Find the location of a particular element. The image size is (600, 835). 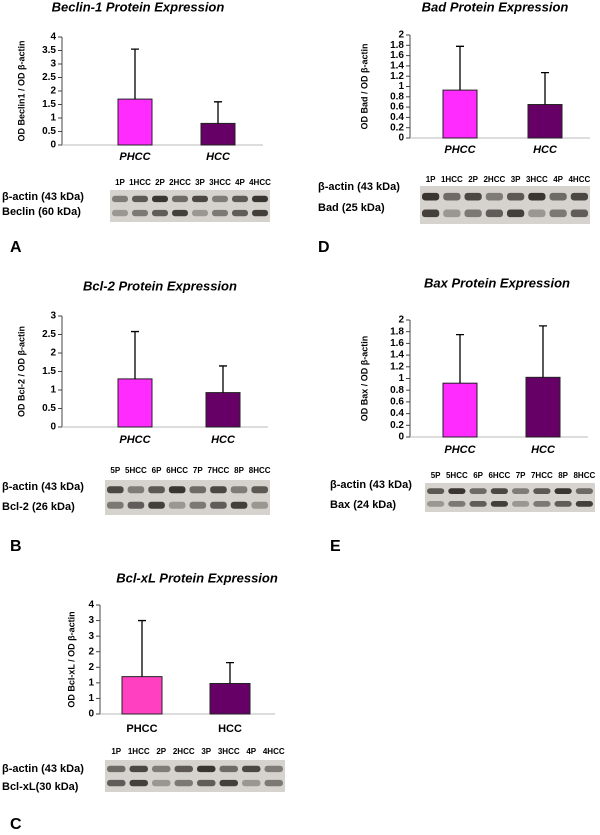

lane-label: 6HCC is located at coordinates (177, 470).